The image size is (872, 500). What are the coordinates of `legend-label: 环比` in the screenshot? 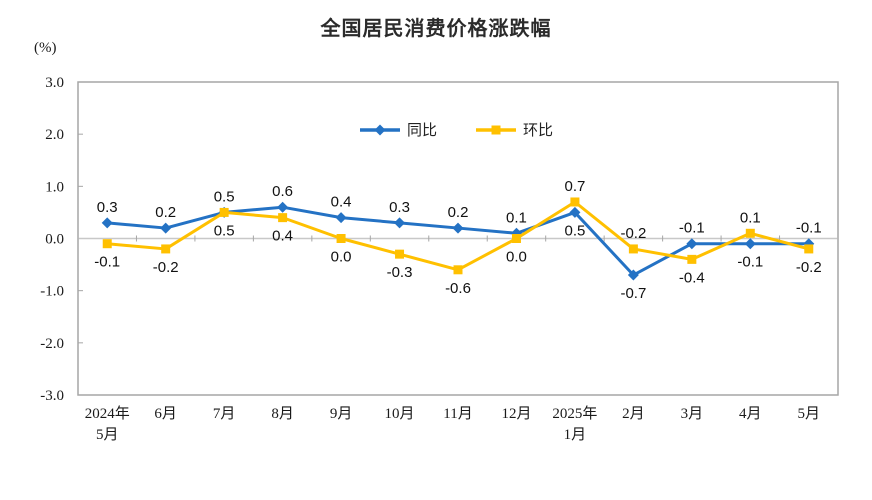 It's located at (538, 130).